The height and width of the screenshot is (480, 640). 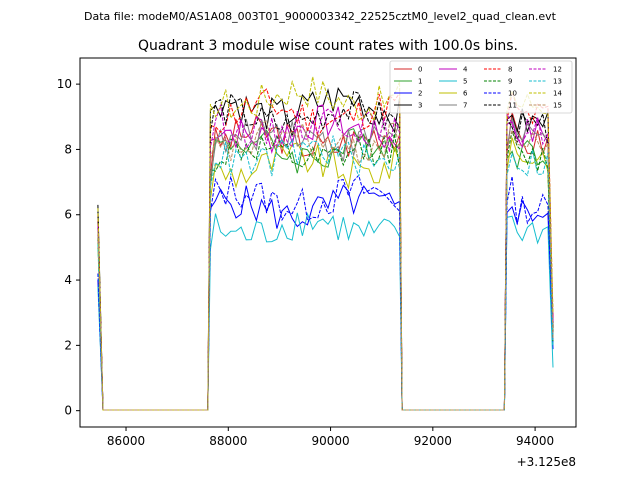 What do you see at coordinates (510, 70) in the screenshot?
I see `legend-label-8: 8` at bounding box center [510, 70].